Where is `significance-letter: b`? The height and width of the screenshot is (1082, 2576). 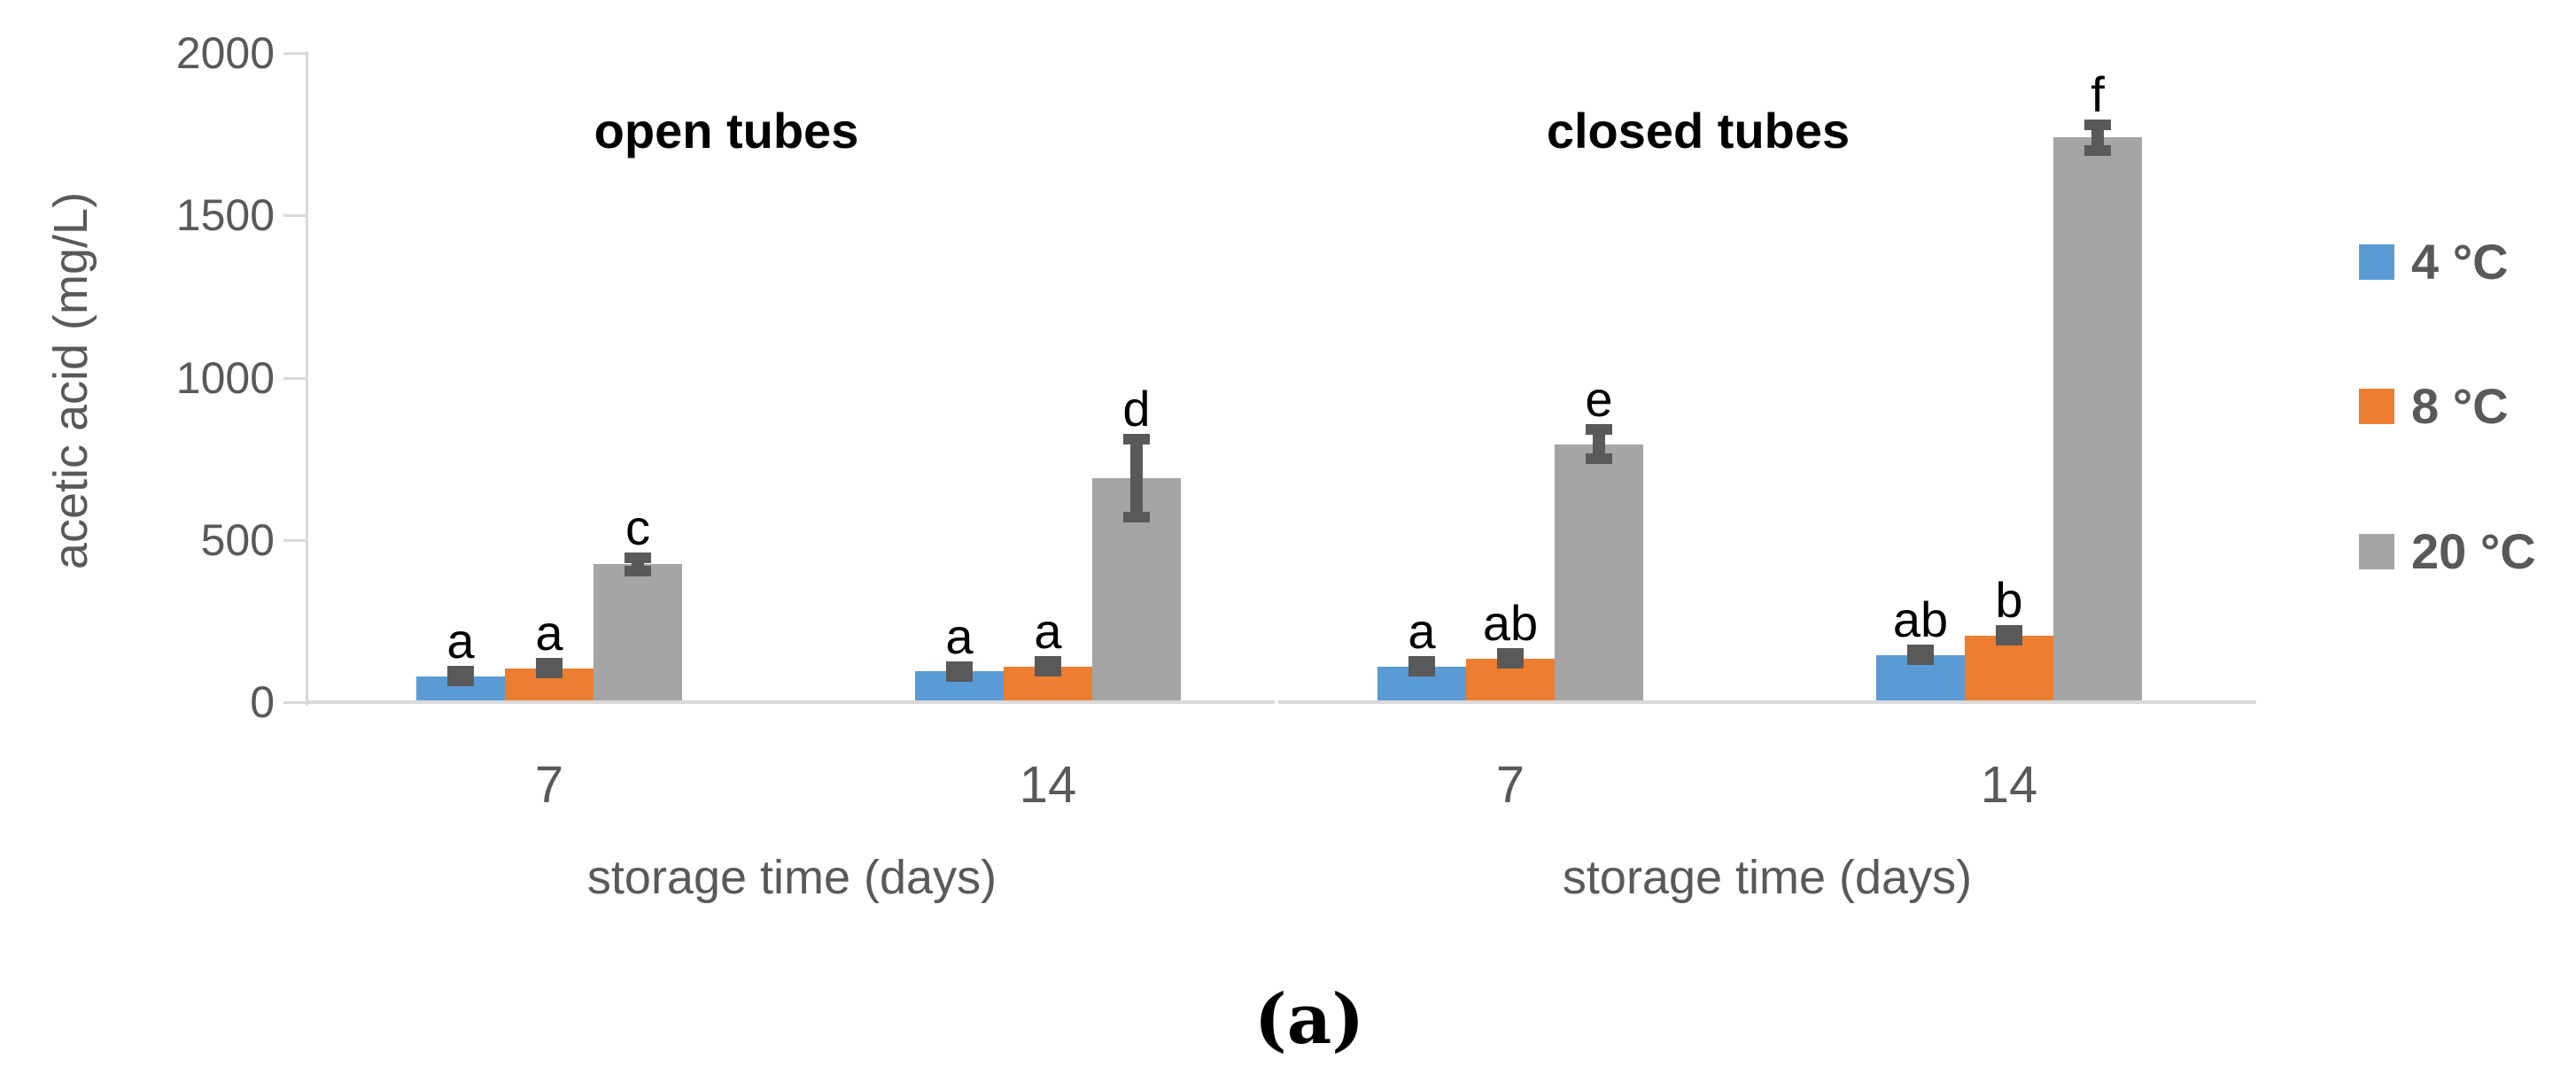
significance-letter: b is located at coordinates (2009, 600).